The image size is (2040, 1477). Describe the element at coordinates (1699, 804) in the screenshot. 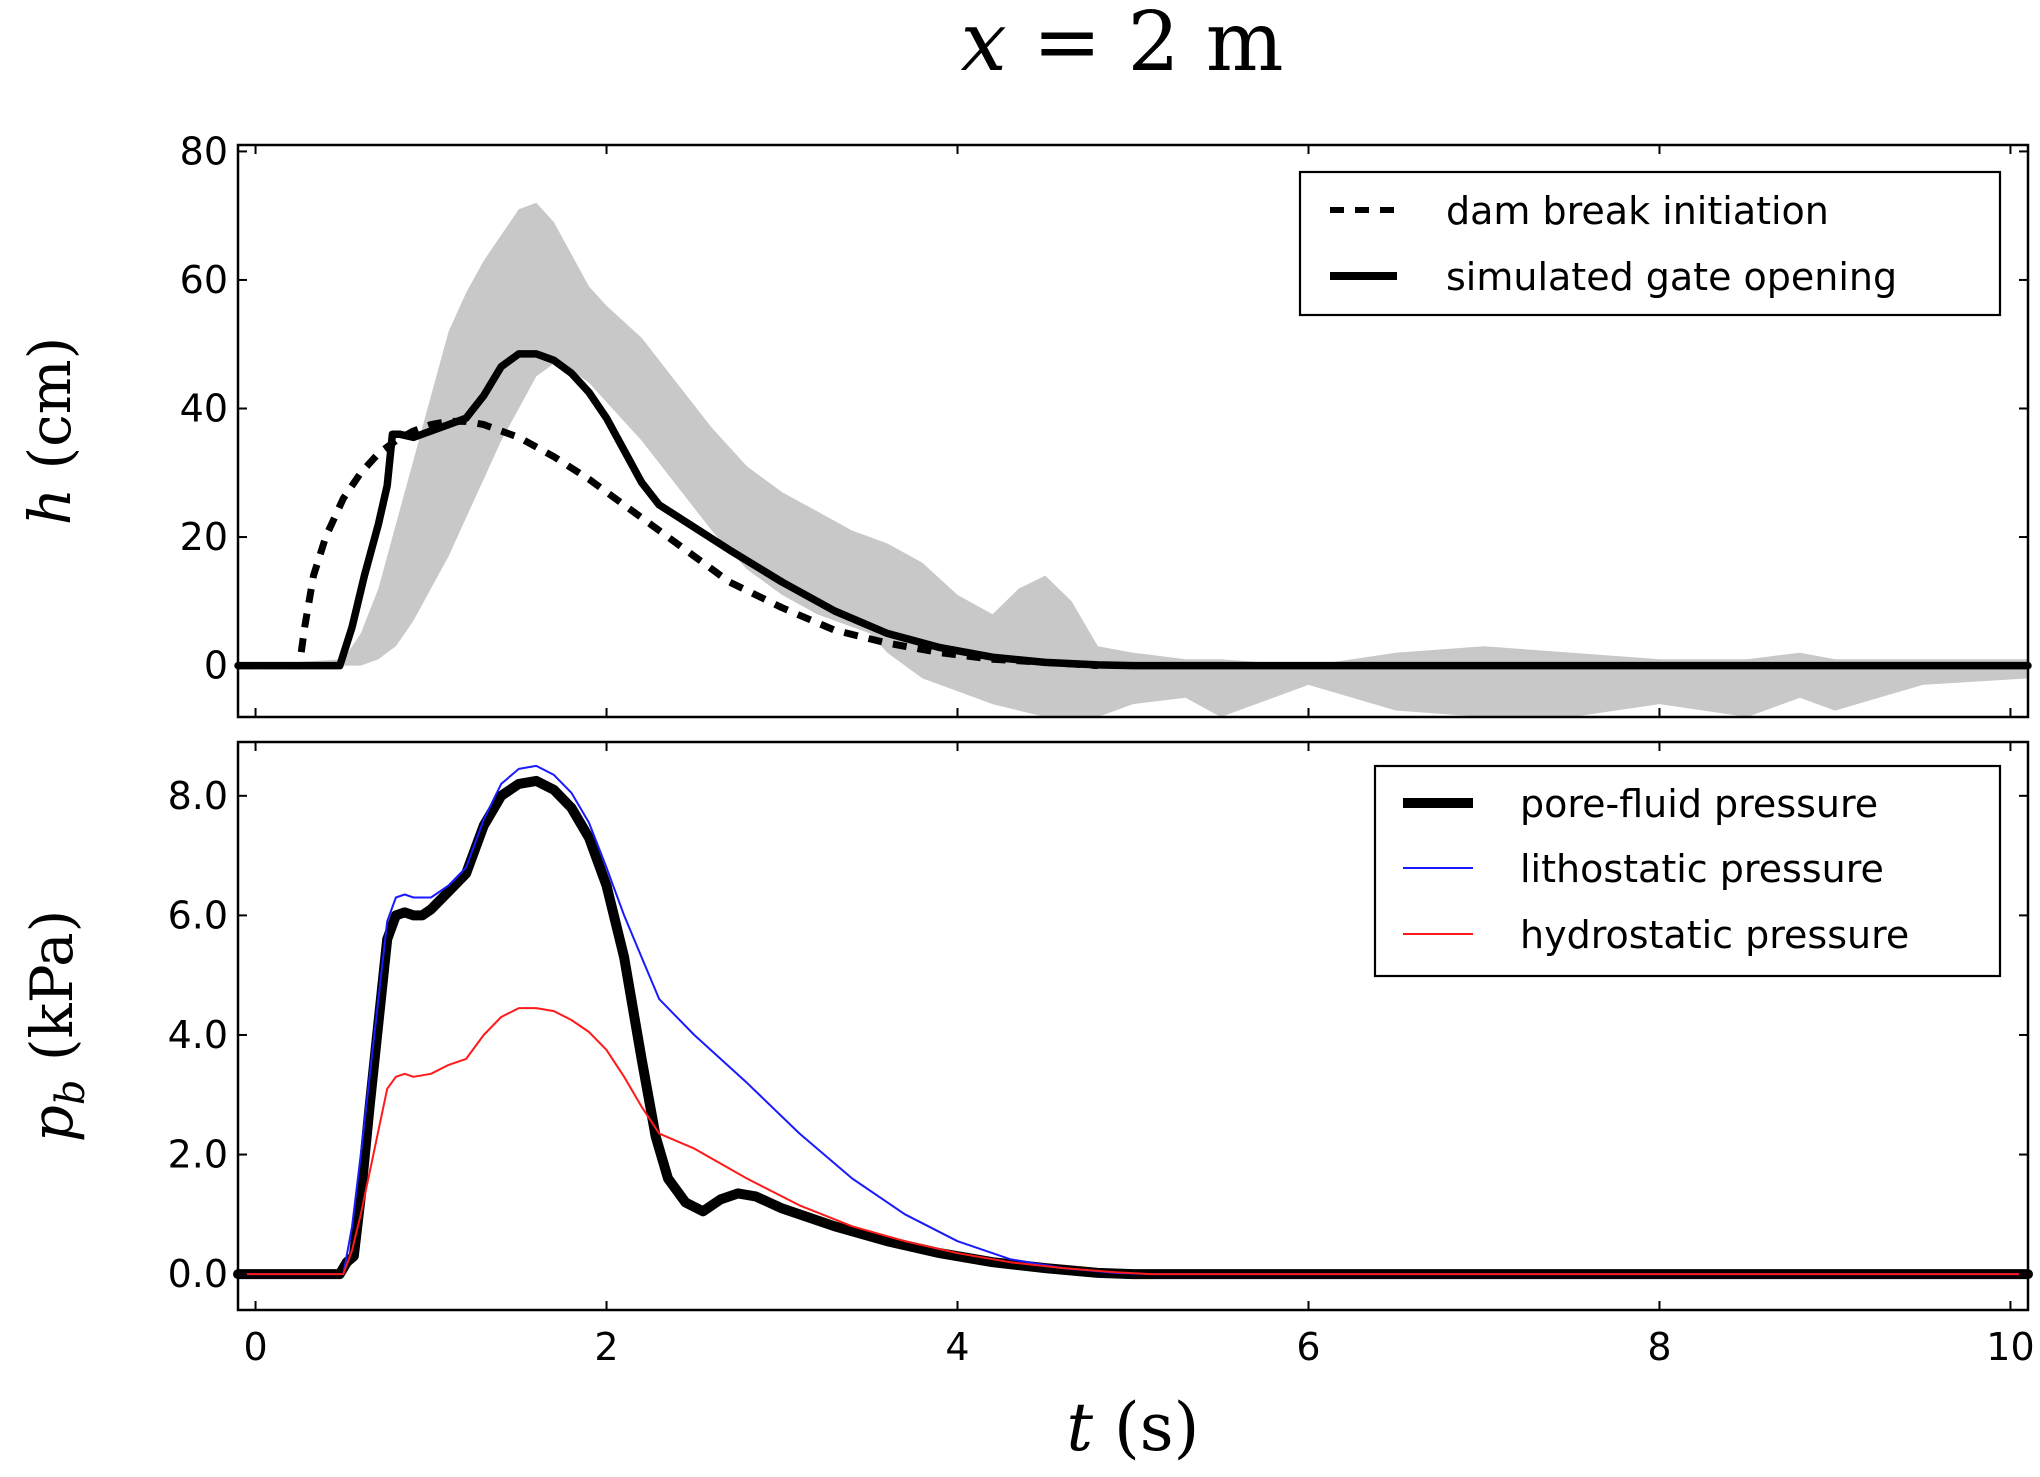

I see `legend-label: pore-fluid pressure` at that location.